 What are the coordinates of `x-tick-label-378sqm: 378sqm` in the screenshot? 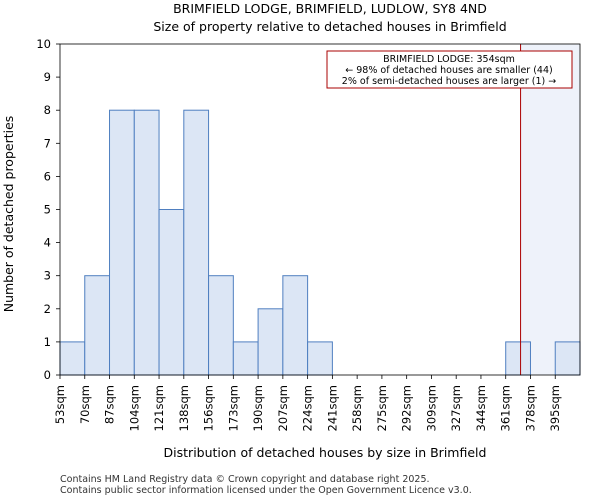 It's located at (530, 408).